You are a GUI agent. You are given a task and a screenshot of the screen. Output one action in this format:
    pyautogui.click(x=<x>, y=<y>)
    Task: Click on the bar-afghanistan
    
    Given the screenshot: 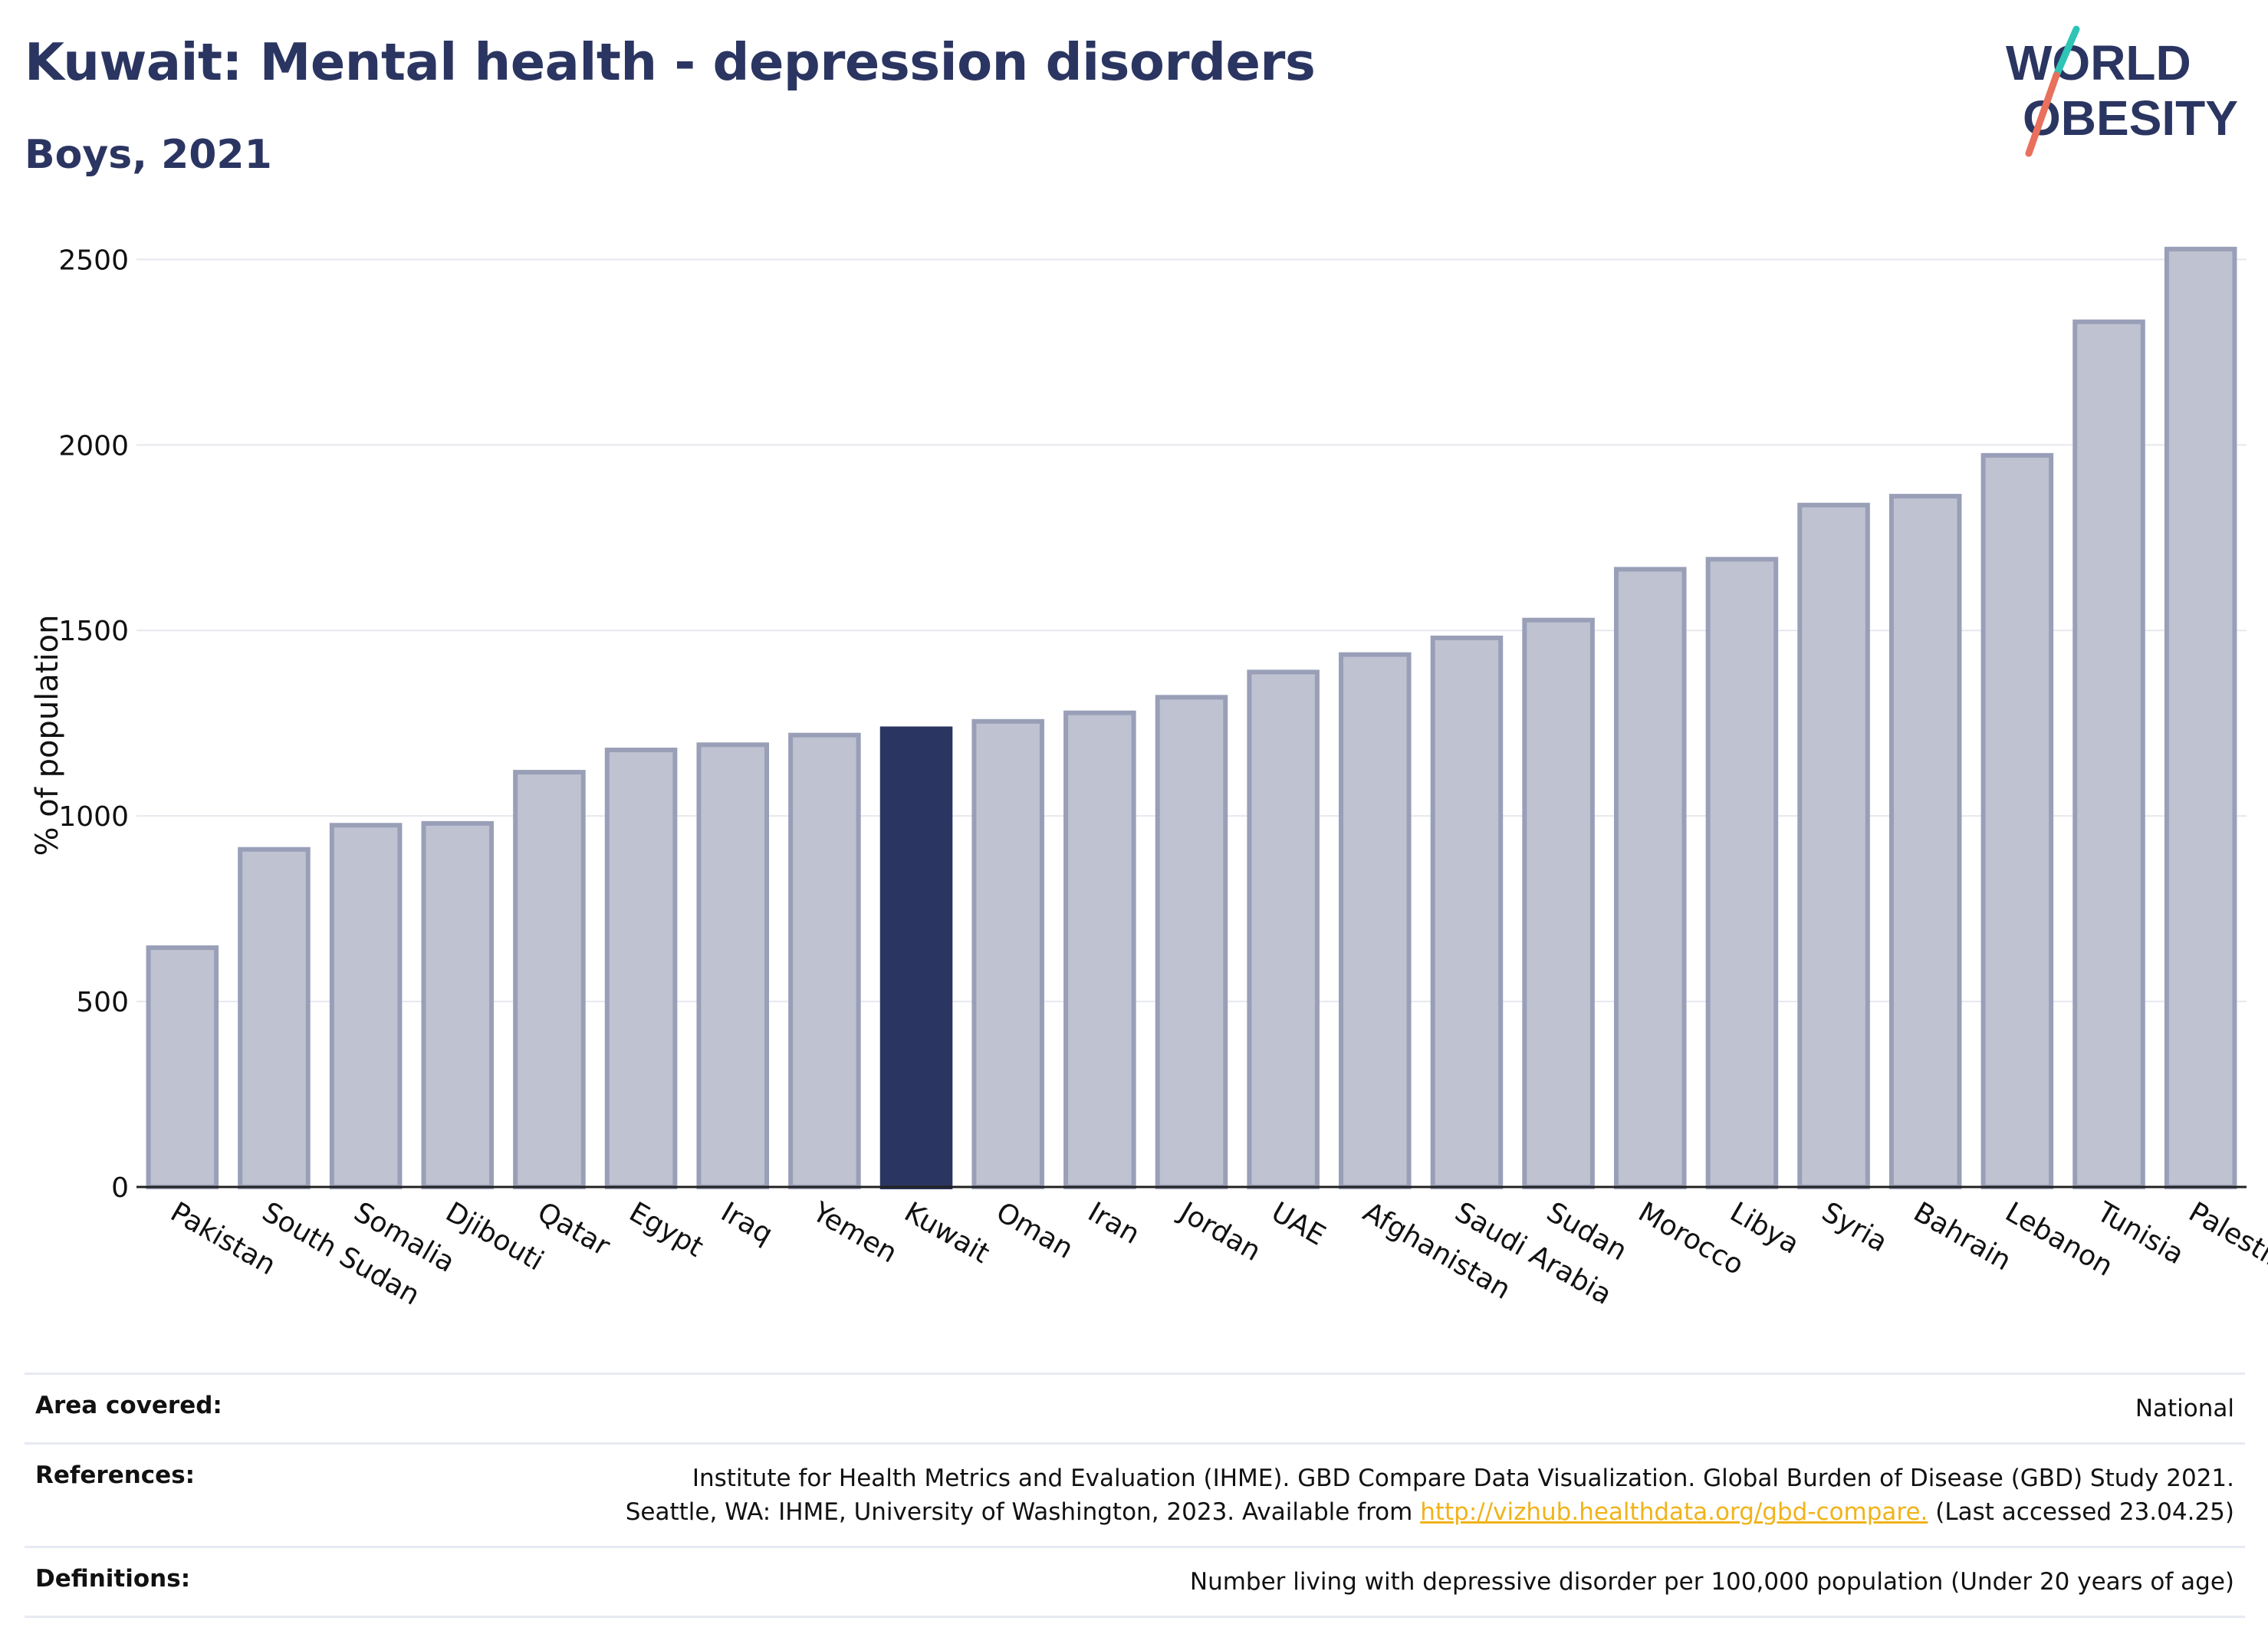 What is the action you would take?
    pyautogui.click(x=1375, y=921)
    